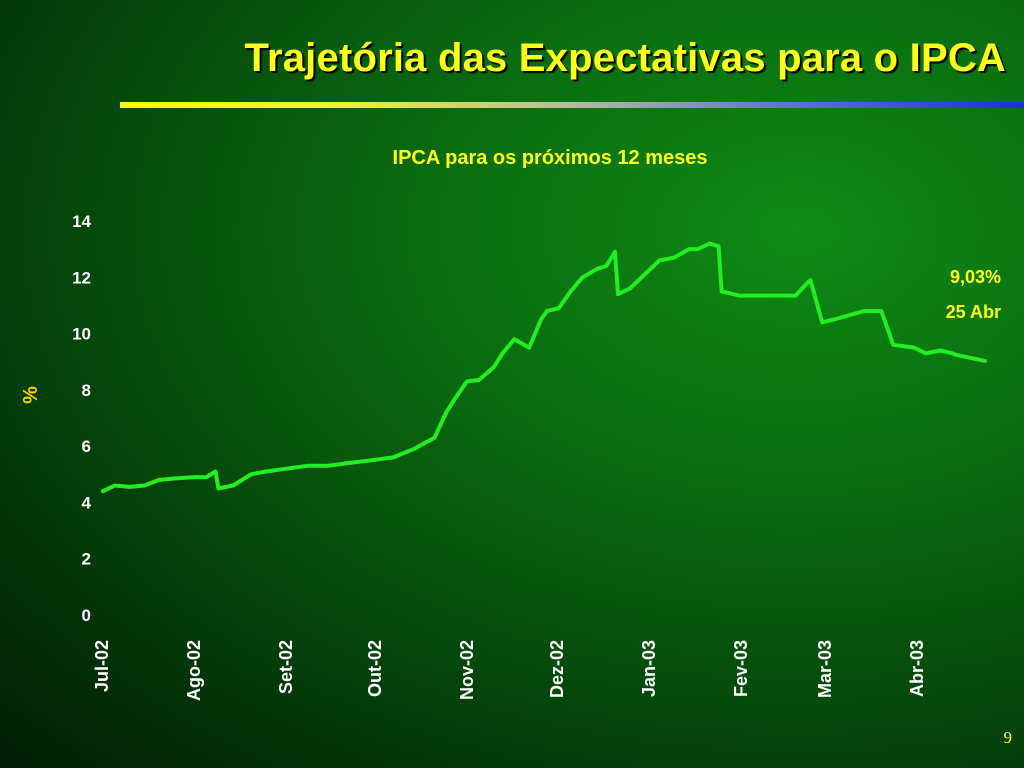 This screenshot has height=768, width=1024. What do you see at coordinates (572, 105) in the screenshot?
I see `title-underline` at bounding box center [572, 105].